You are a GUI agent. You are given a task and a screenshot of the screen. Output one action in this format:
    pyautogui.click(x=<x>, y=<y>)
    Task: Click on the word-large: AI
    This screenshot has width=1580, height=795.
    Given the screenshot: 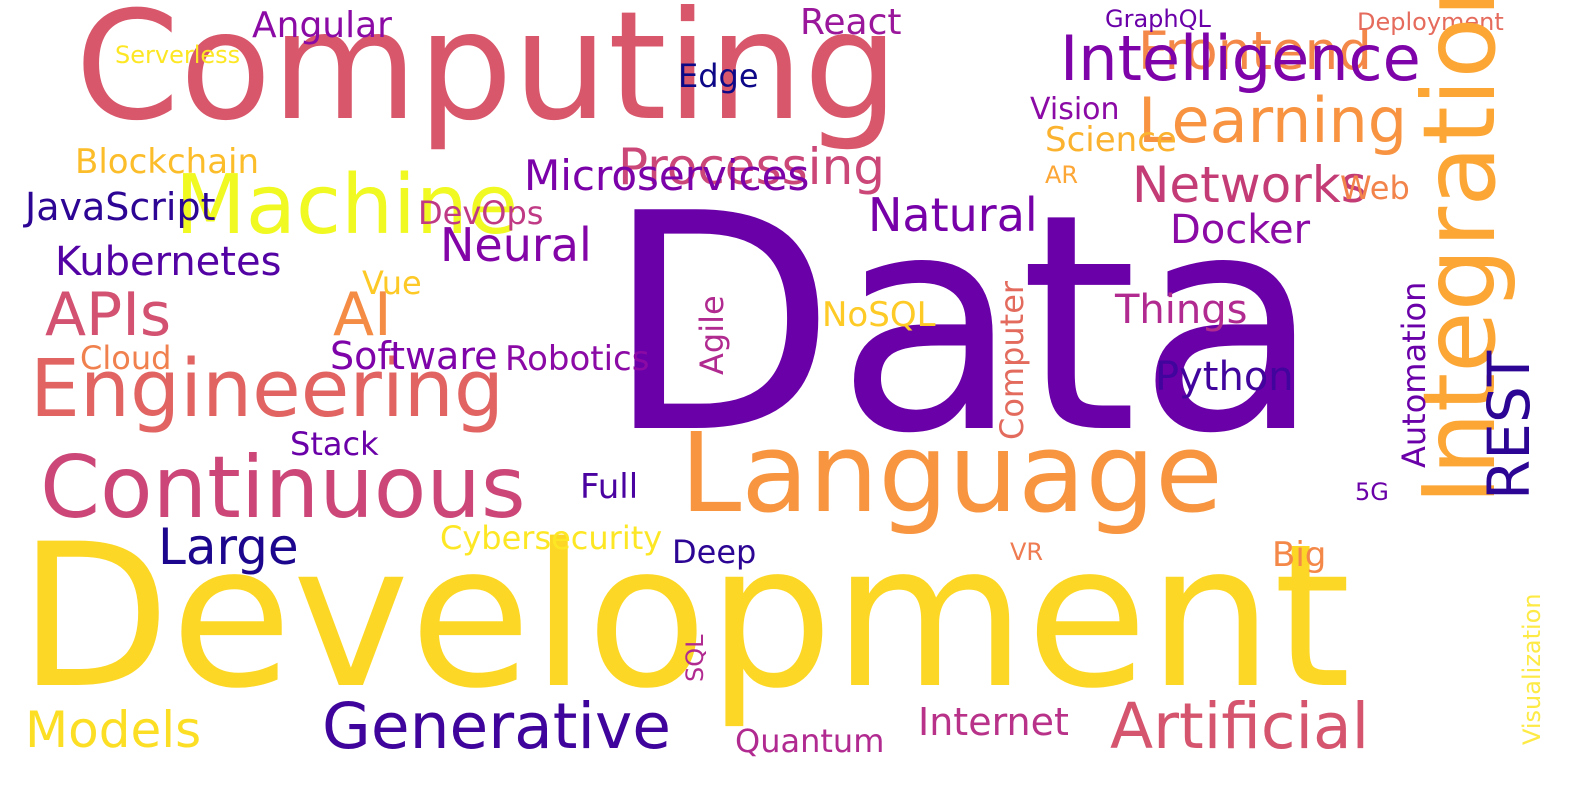 What is the action you would take?
    pyautogui.click(x=362, y=315)
    